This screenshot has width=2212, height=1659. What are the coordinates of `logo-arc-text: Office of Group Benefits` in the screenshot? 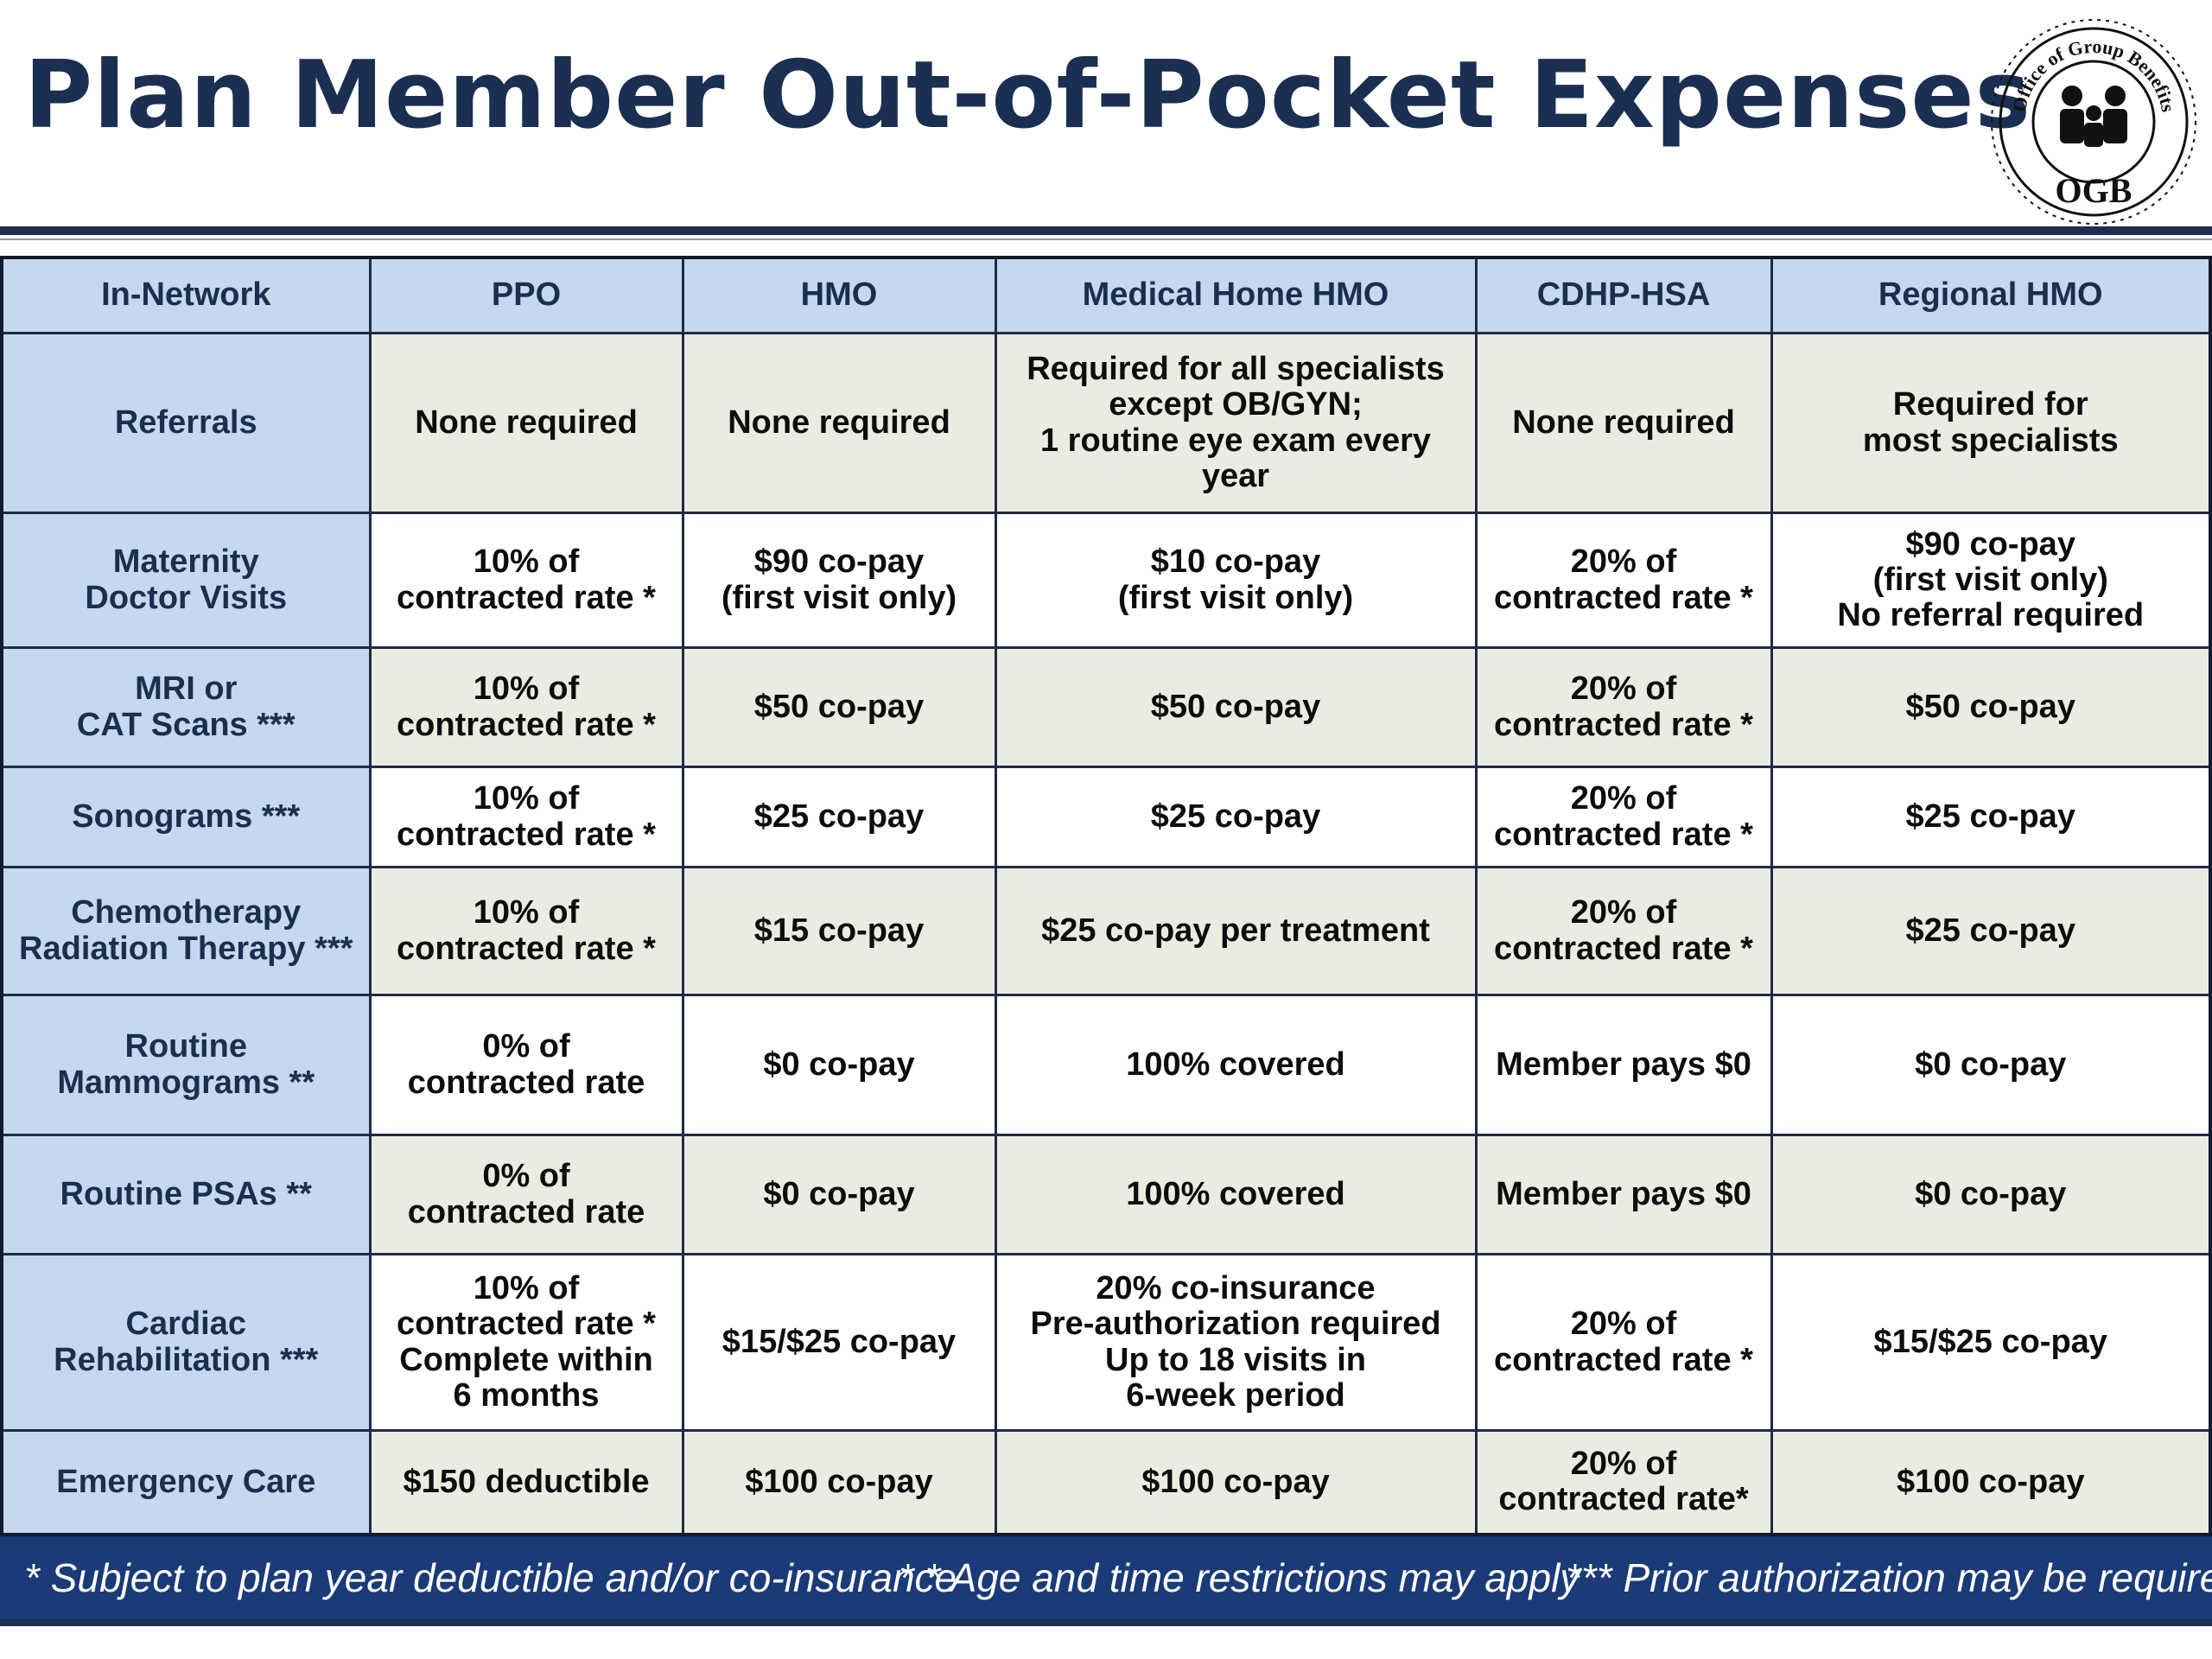 It's located at (2093, 74).